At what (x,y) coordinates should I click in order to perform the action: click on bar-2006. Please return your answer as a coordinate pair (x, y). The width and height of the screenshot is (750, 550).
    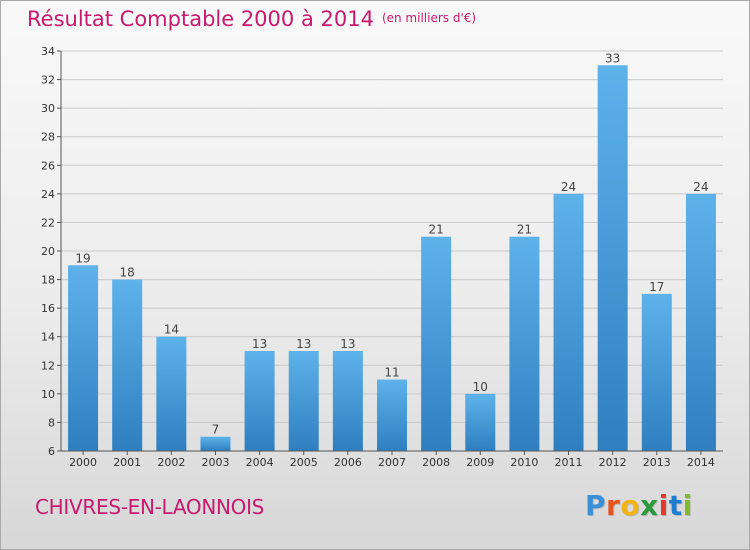
    Looking at the image, I should click on (347, 401).